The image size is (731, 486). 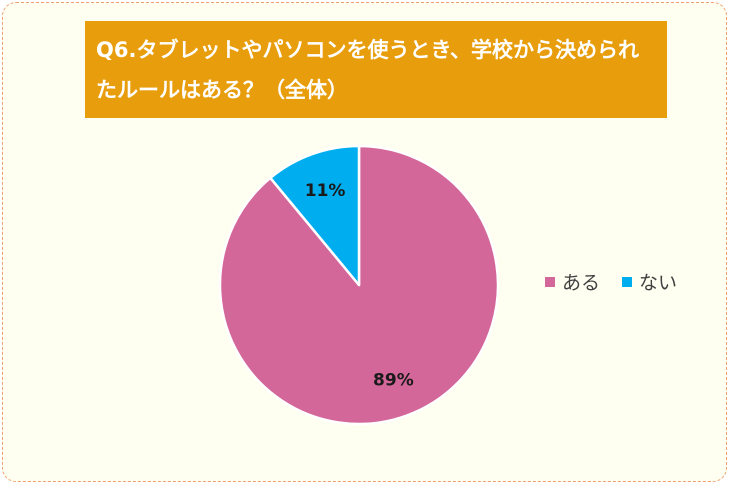 I want to click on pie-label-aru: 89%, so click(x=393, y=381).